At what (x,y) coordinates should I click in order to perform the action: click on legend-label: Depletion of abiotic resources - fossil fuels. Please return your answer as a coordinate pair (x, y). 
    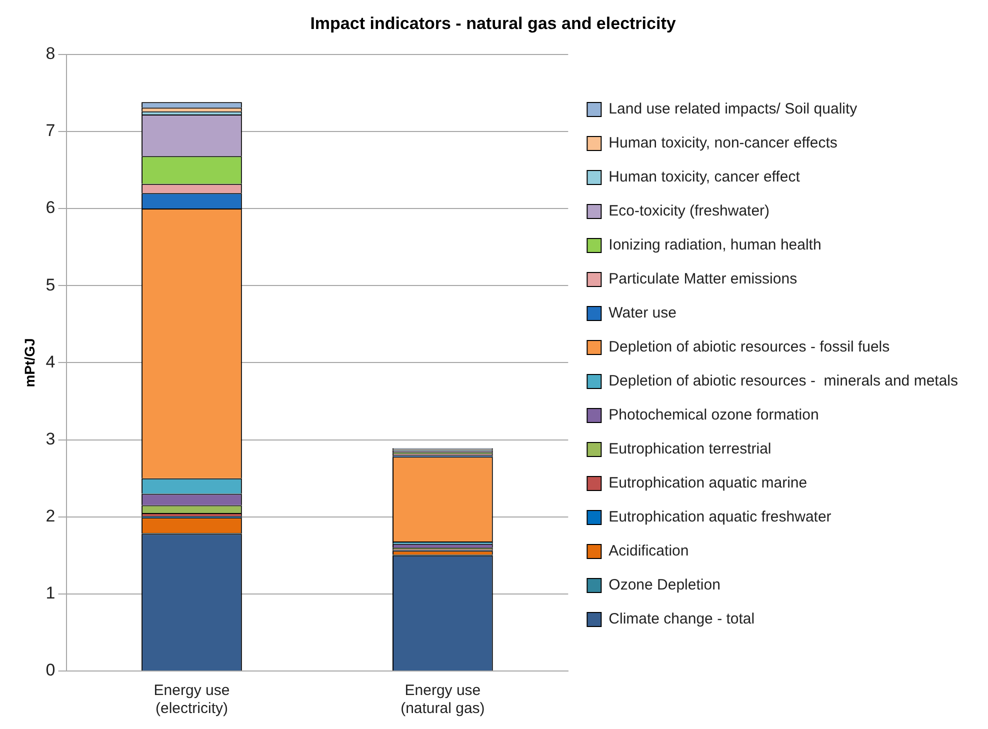
    Looking at the image, I should click on (749, 347).